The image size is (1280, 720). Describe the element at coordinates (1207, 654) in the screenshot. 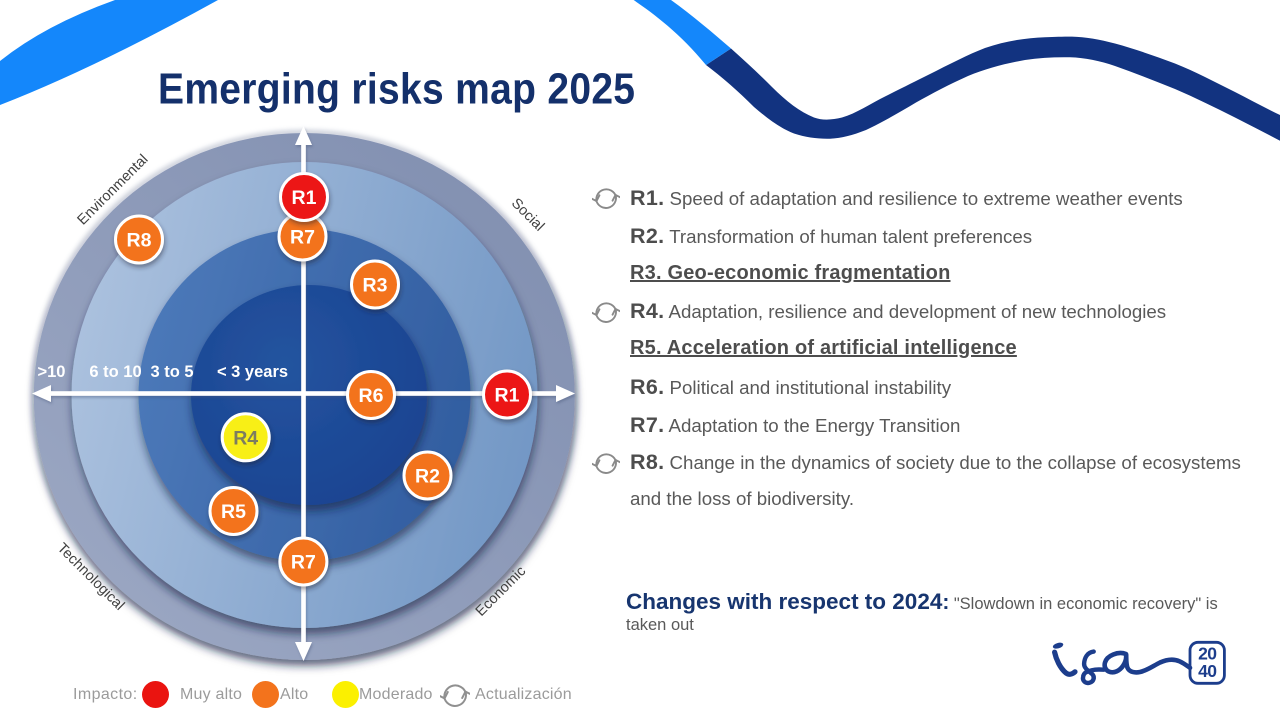

I see `svg-text: 20` at that location.